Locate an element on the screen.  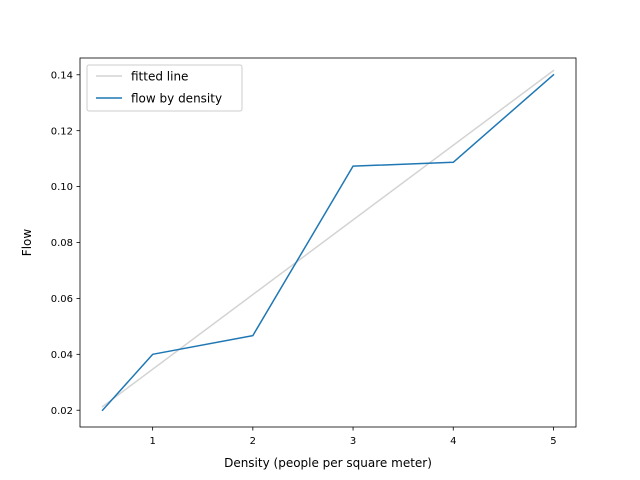
x-axis-label: Density (people per square meter) is located at coordinates (328, 463).